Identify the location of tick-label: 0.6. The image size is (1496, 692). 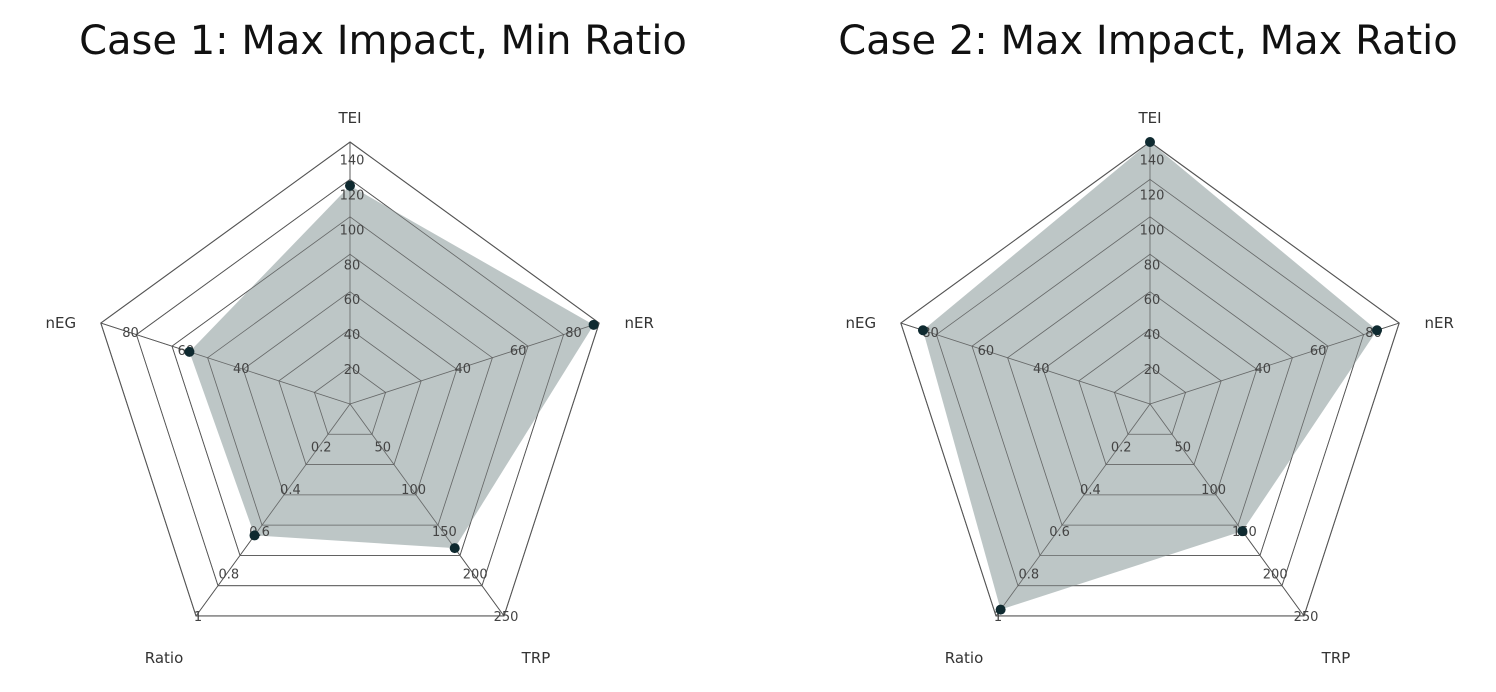
(1059, 532).